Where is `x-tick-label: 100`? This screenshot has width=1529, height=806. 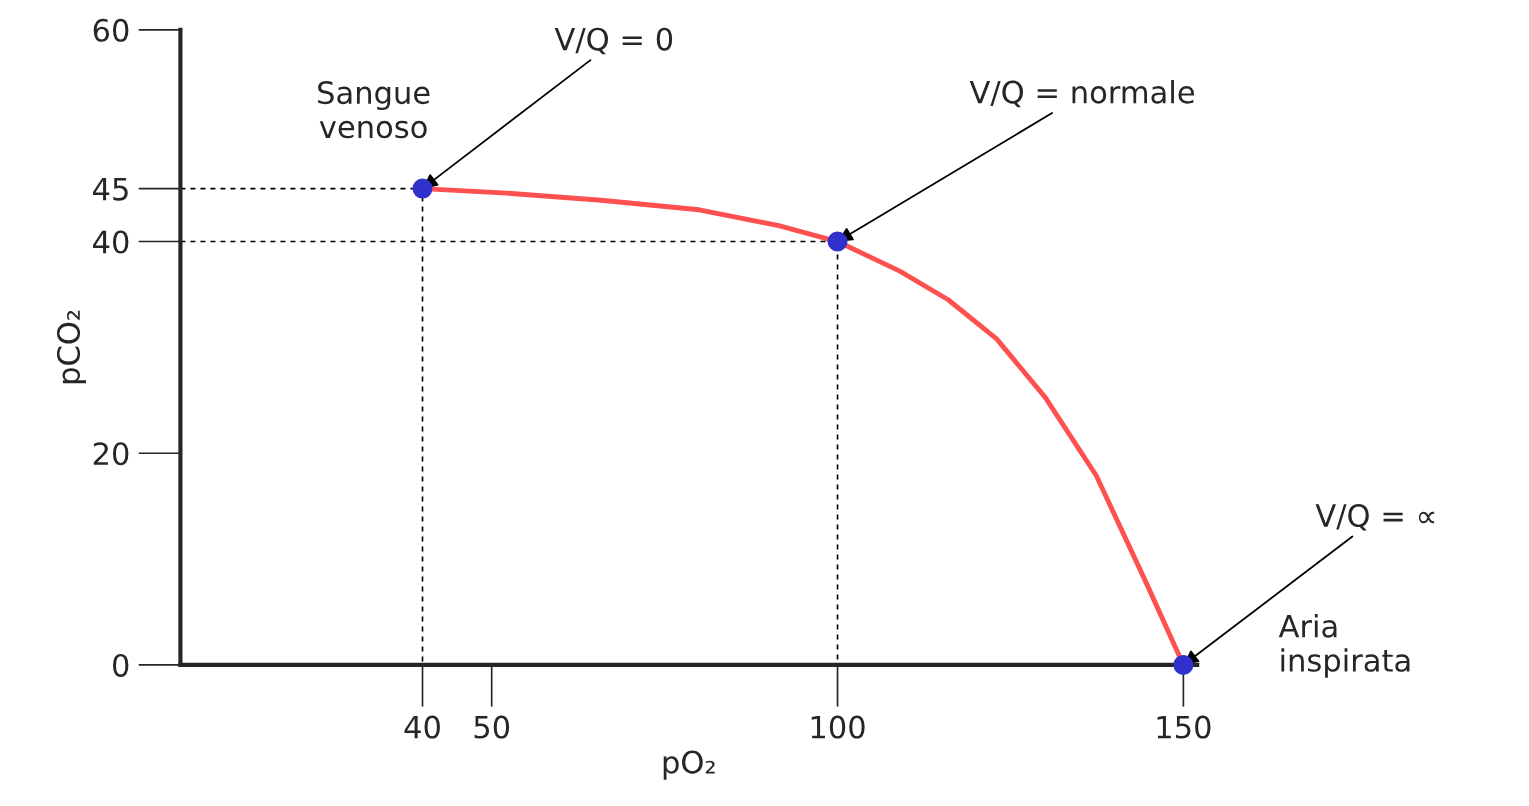 x-tick-label: 100 is located at coordinates (838, 727).